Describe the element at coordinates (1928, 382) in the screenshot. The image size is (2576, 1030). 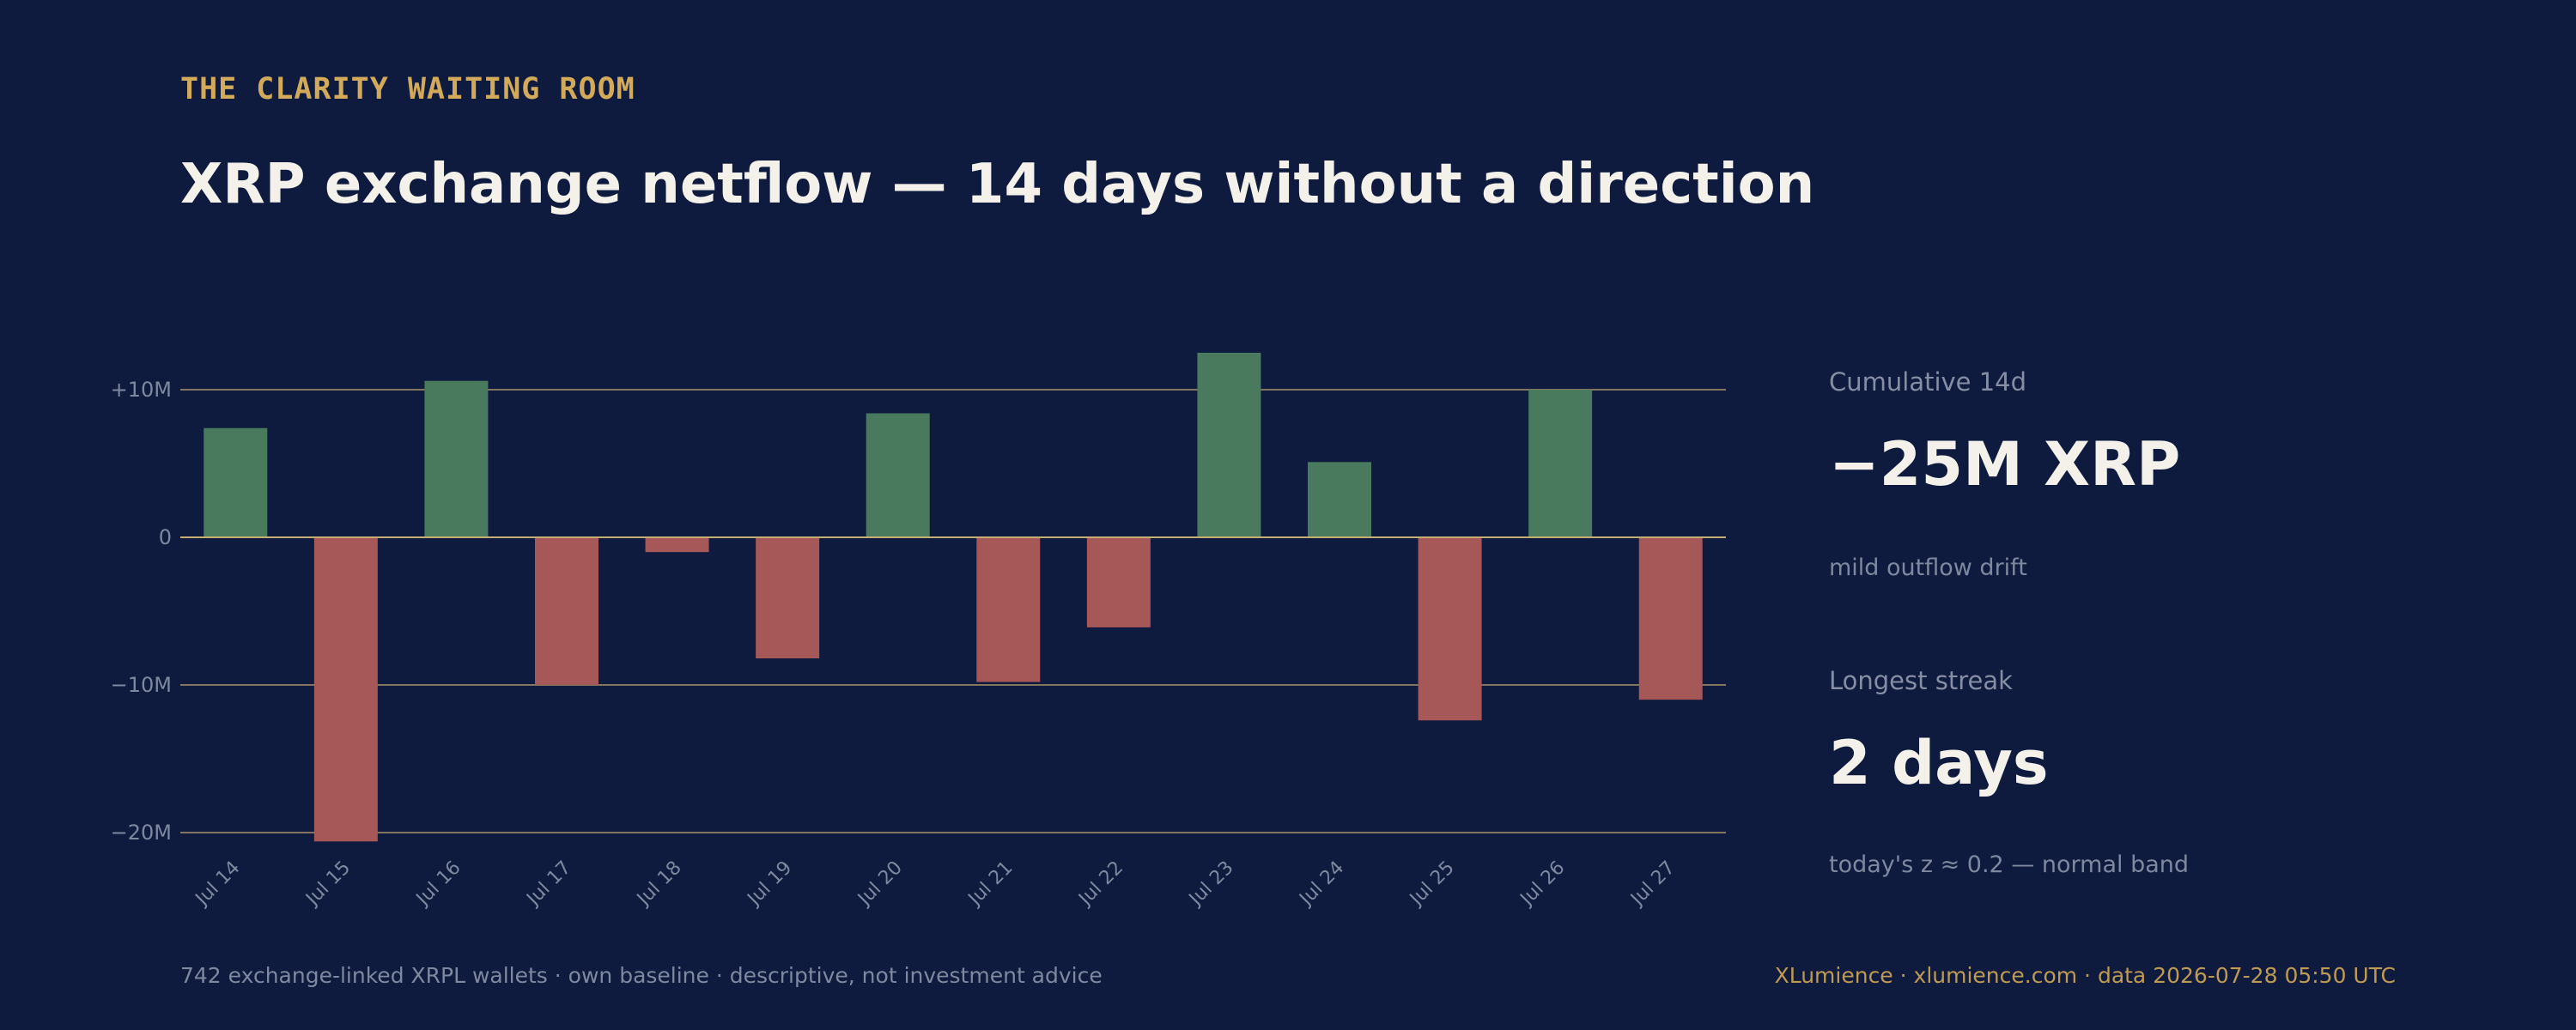
I see `cumulative-label: Cumulative 14d` at that location.